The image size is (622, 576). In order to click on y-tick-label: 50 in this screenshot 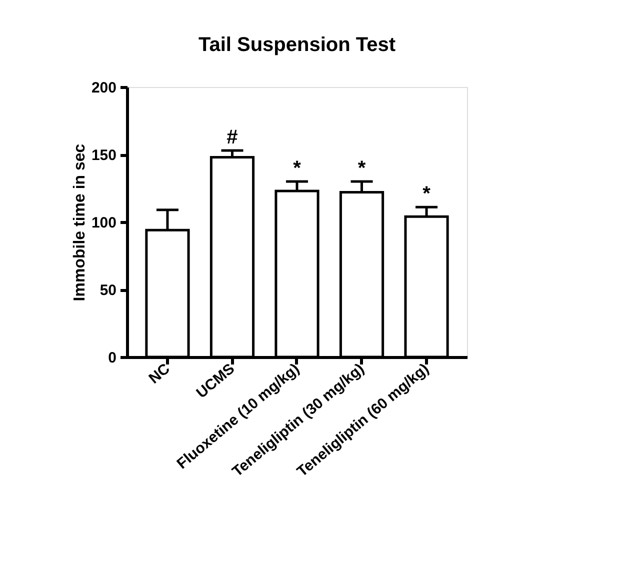, I will do `click(108, 290)`.